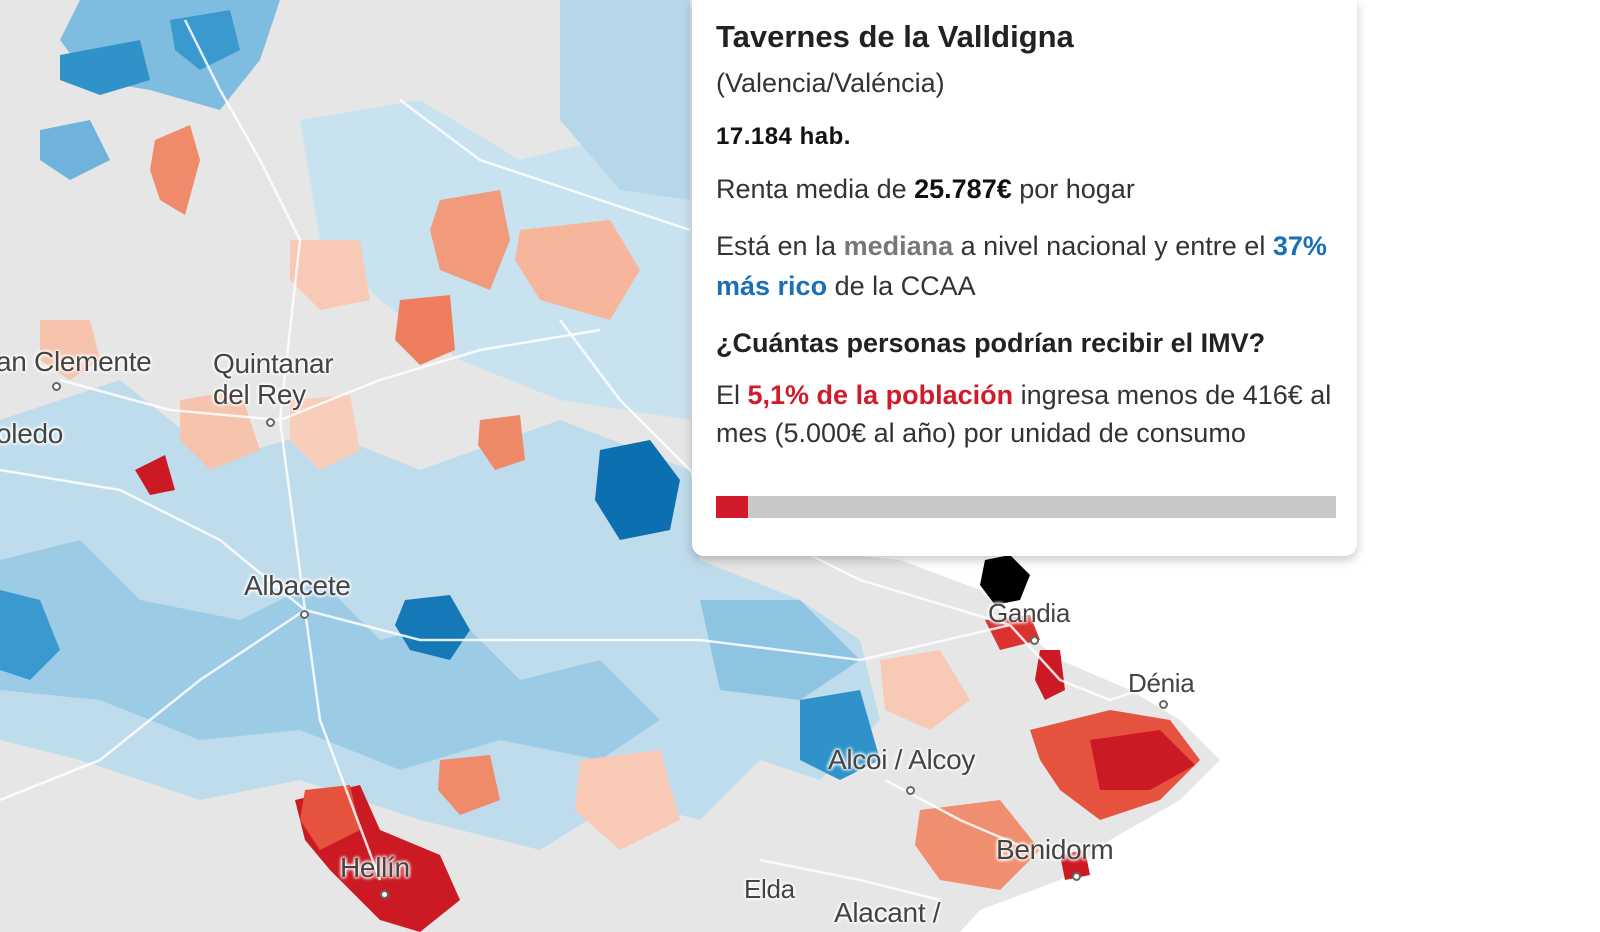  Describe the element at coordinates (898, 246) in the screenshot. I see `rank-national: mediana` at that location.